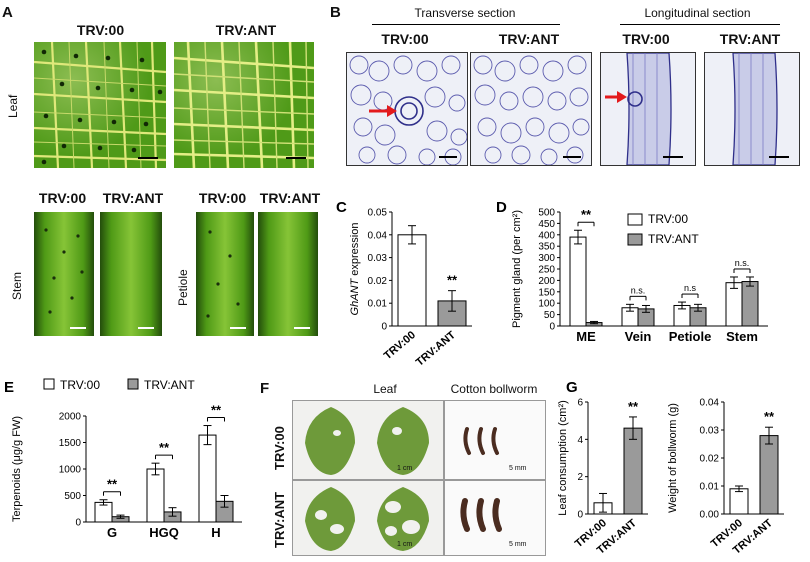 The width and height of the screenshot is (810, 562). I want to click on chart-e-ytick-label: 0, so click(78, 523).